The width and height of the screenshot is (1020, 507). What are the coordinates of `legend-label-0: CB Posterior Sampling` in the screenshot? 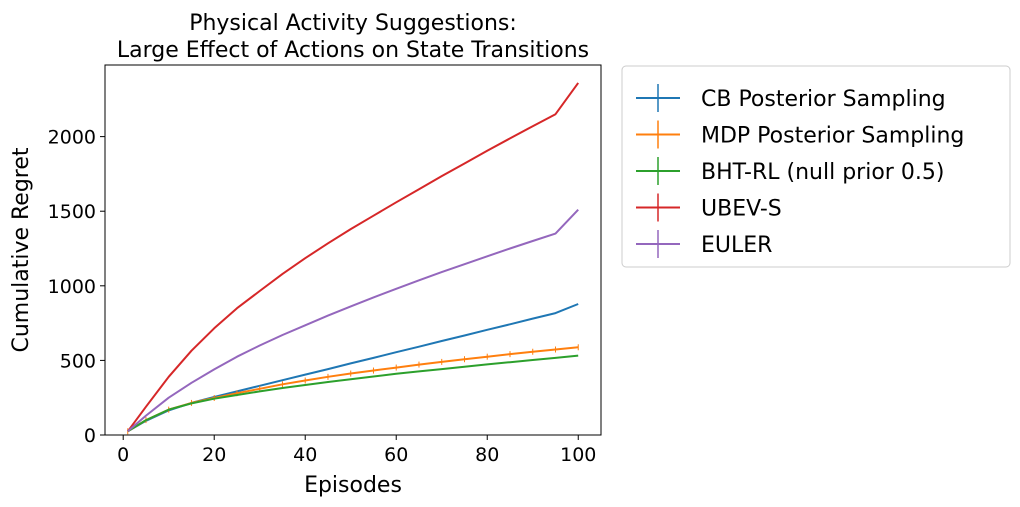 It's located at (823, 99).